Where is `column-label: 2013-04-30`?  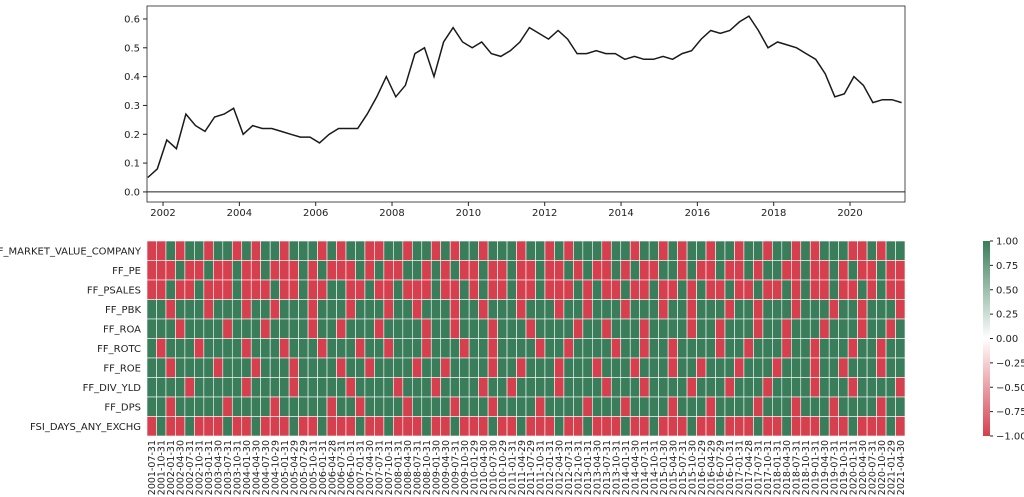
column-label: 2013-04-30 is located at coordinates (598, 467).